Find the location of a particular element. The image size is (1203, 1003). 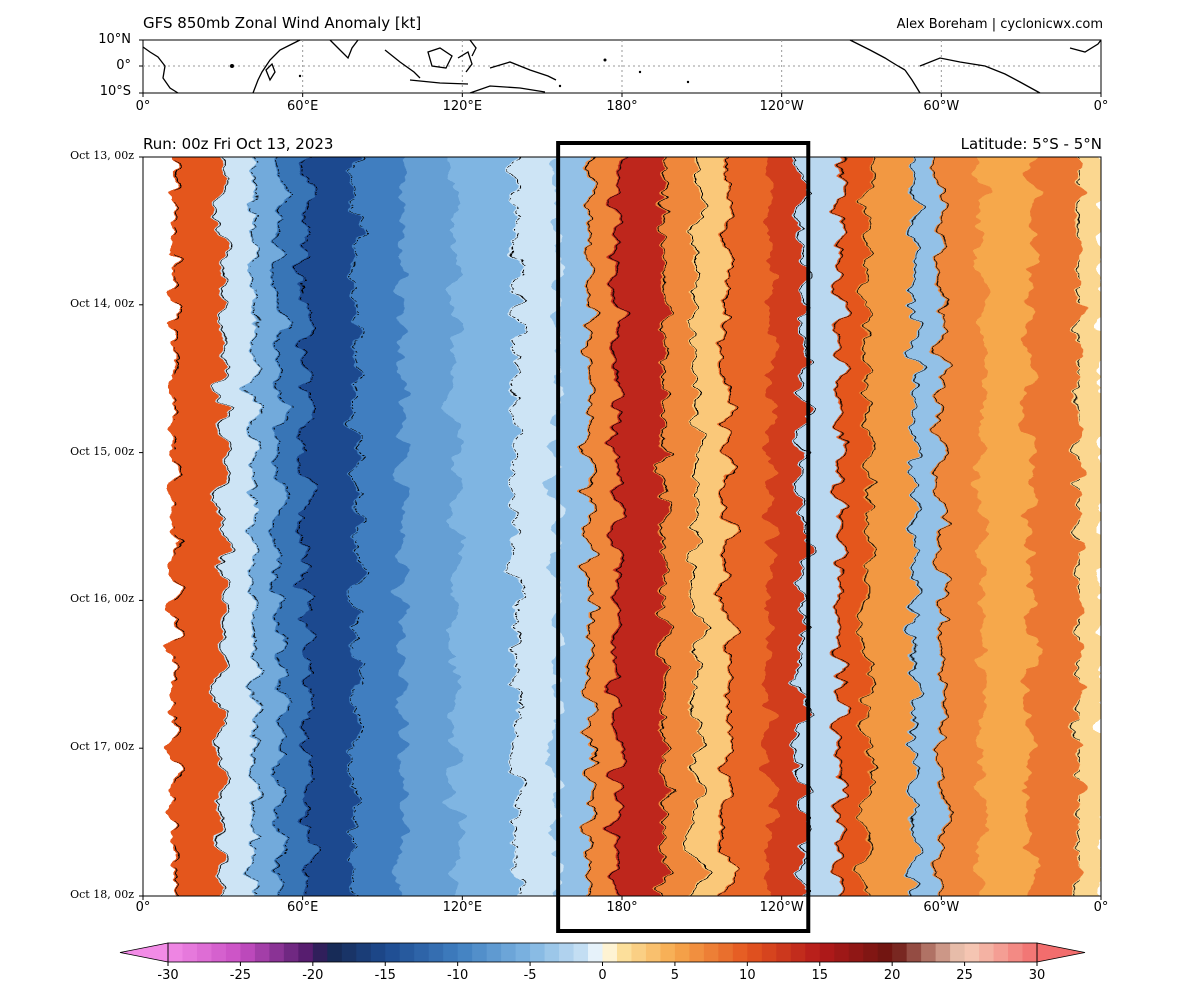

borneo is located at coordinates (440, 58).